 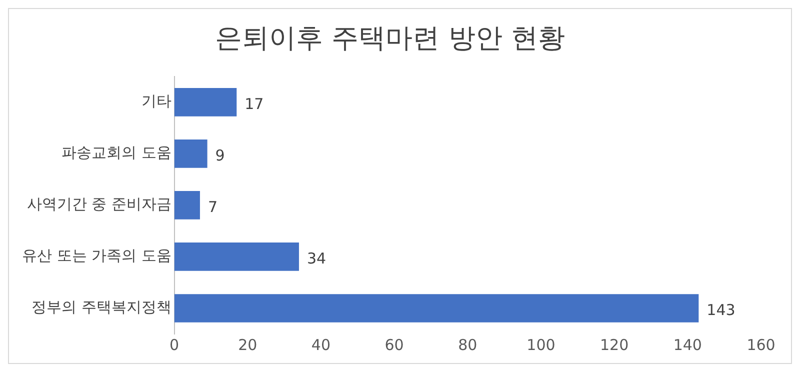 I want to click on data-label: 34, so click(x=316, y=259).